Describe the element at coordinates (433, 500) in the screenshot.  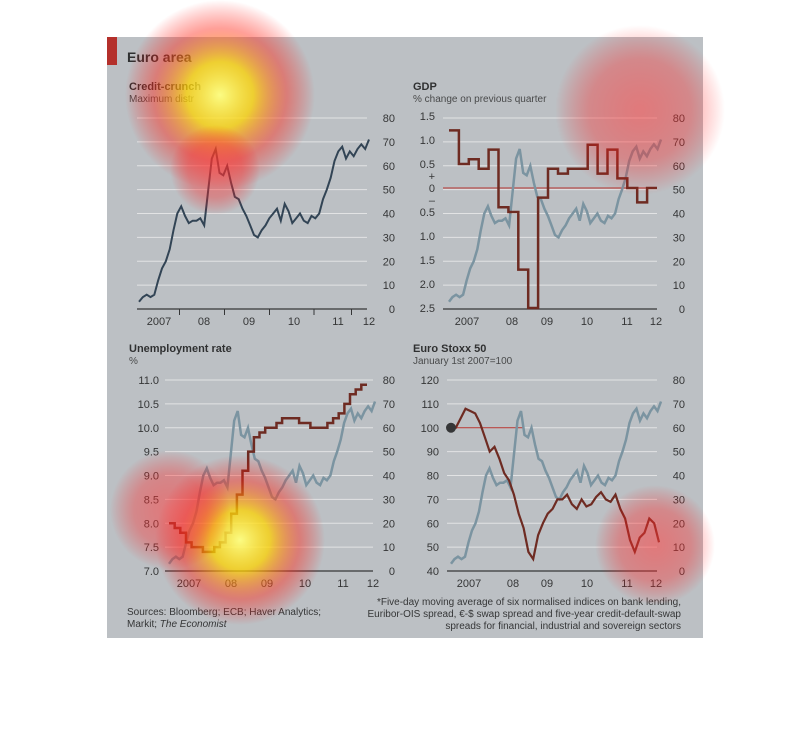
I see `left-tick-label: 70` at that location.